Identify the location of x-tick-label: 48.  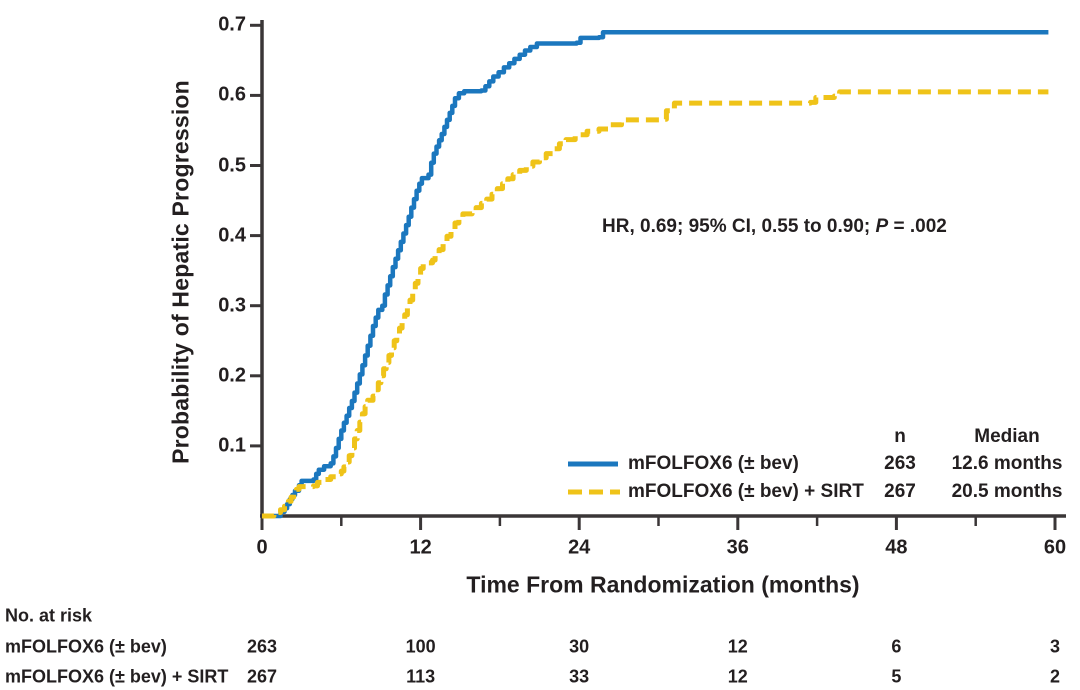
(896, 547).